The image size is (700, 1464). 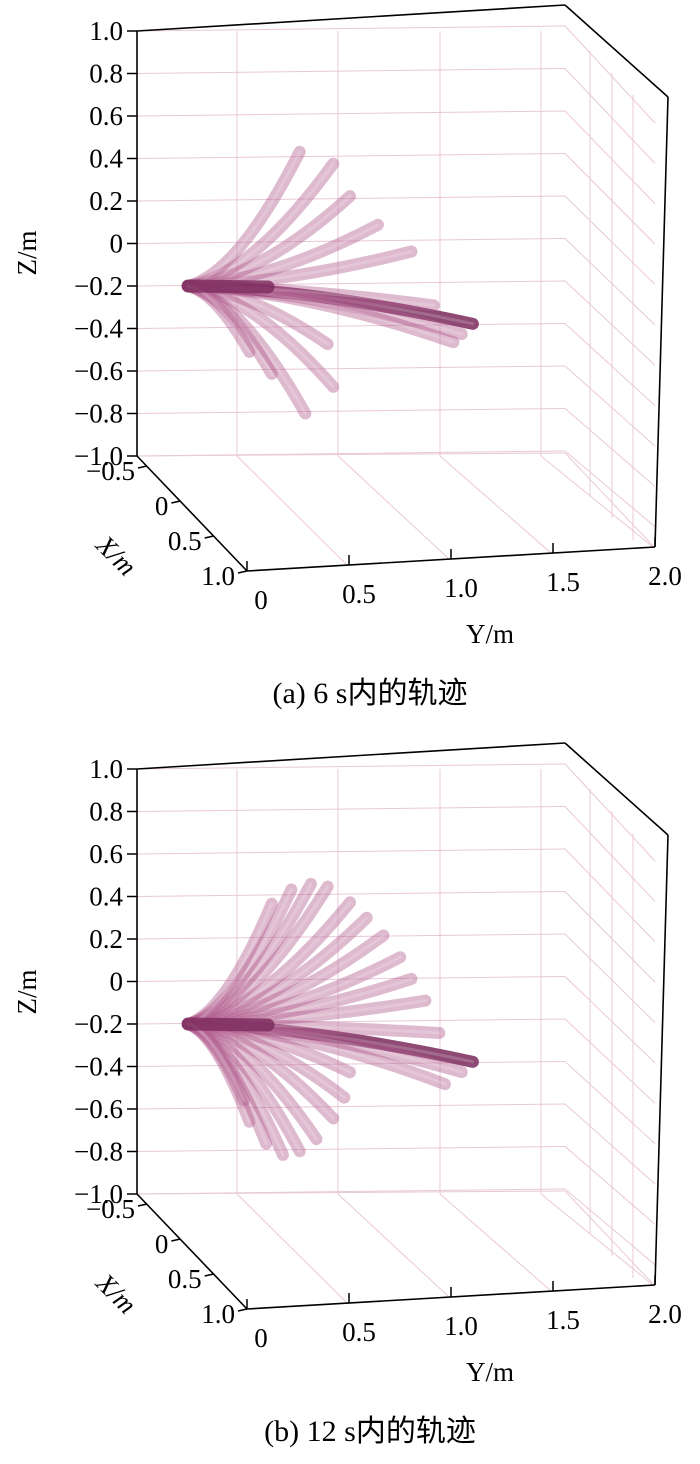 I want to click on panel-b-trajectory-root, so click(x=228, y=1024).